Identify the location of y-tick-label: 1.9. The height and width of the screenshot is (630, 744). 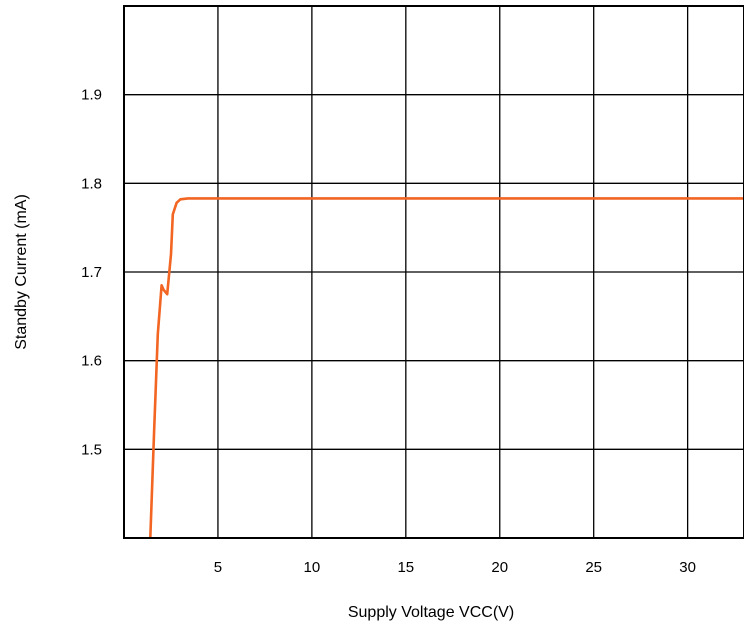
(91, 95).